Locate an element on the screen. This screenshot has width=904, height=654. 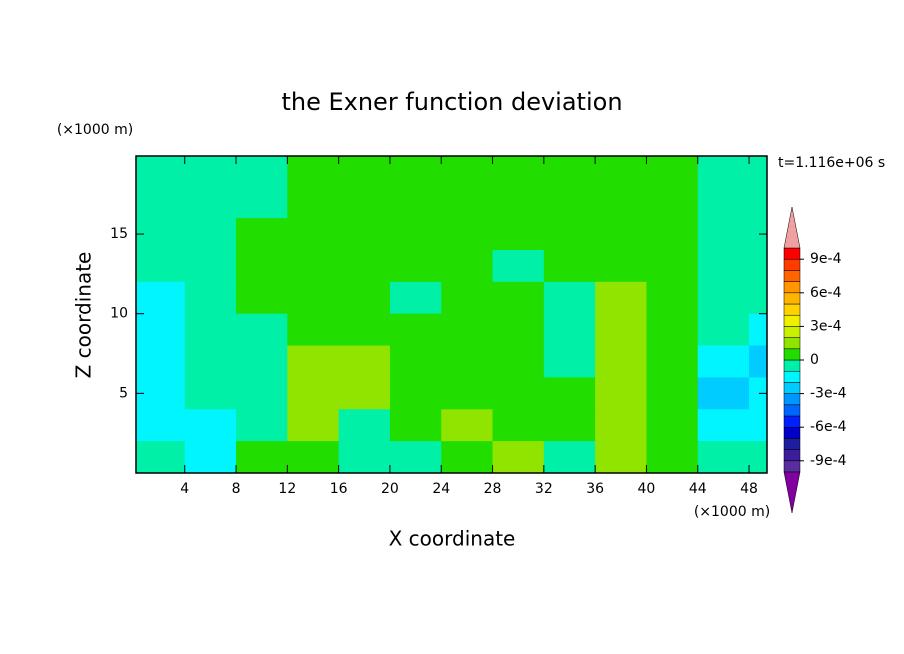
x-axis-label: X coordinate is located at coordinates (452, 539).